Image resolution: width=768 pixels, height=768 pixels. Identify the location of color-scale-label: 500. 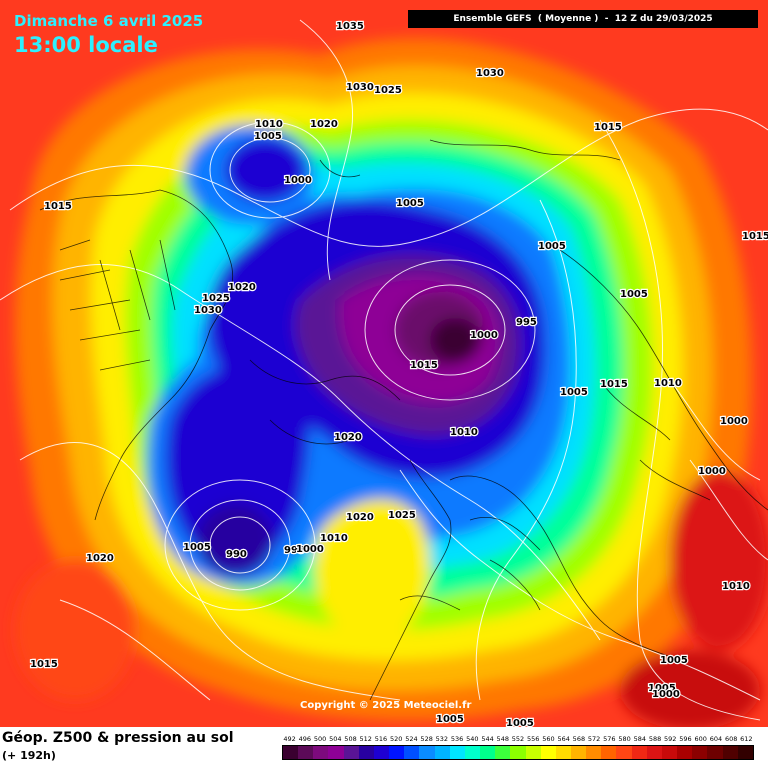
(320, 739).